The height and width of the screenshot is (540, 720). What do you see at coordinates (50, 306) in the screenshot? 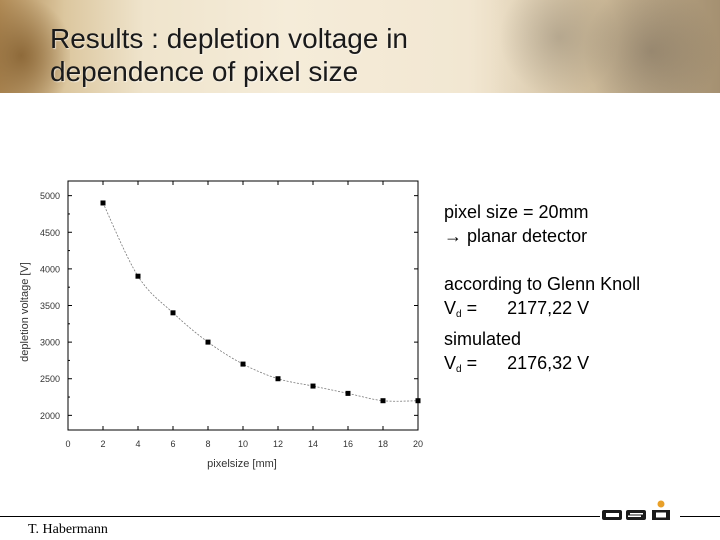
I see `y-tick-label: 3500` at bounding box center [50, 306].